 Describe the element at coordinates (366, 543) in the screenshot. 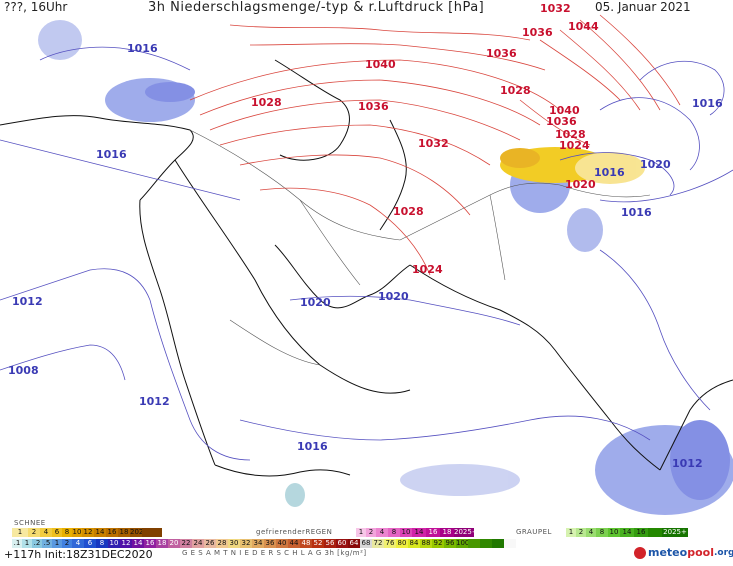

I see `legend-swatch: 68` at that location.